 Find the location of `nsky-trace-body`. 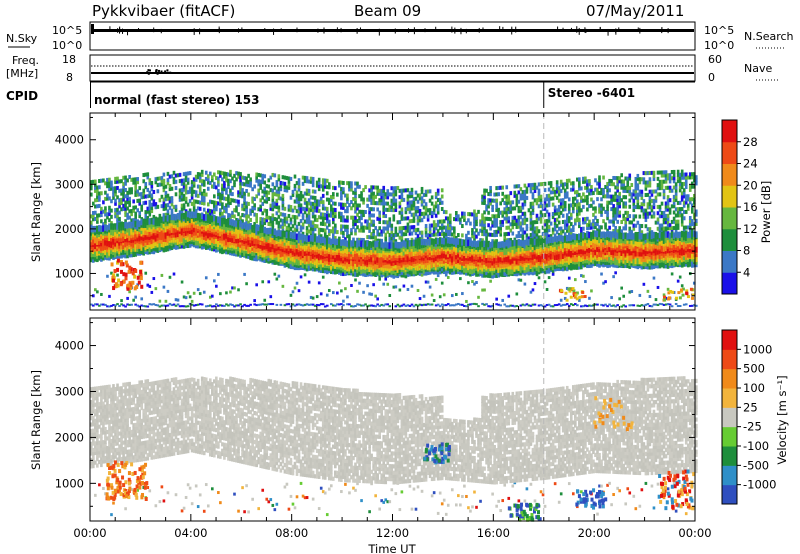

nsky-trace-body is located at coordinates (392, 30).